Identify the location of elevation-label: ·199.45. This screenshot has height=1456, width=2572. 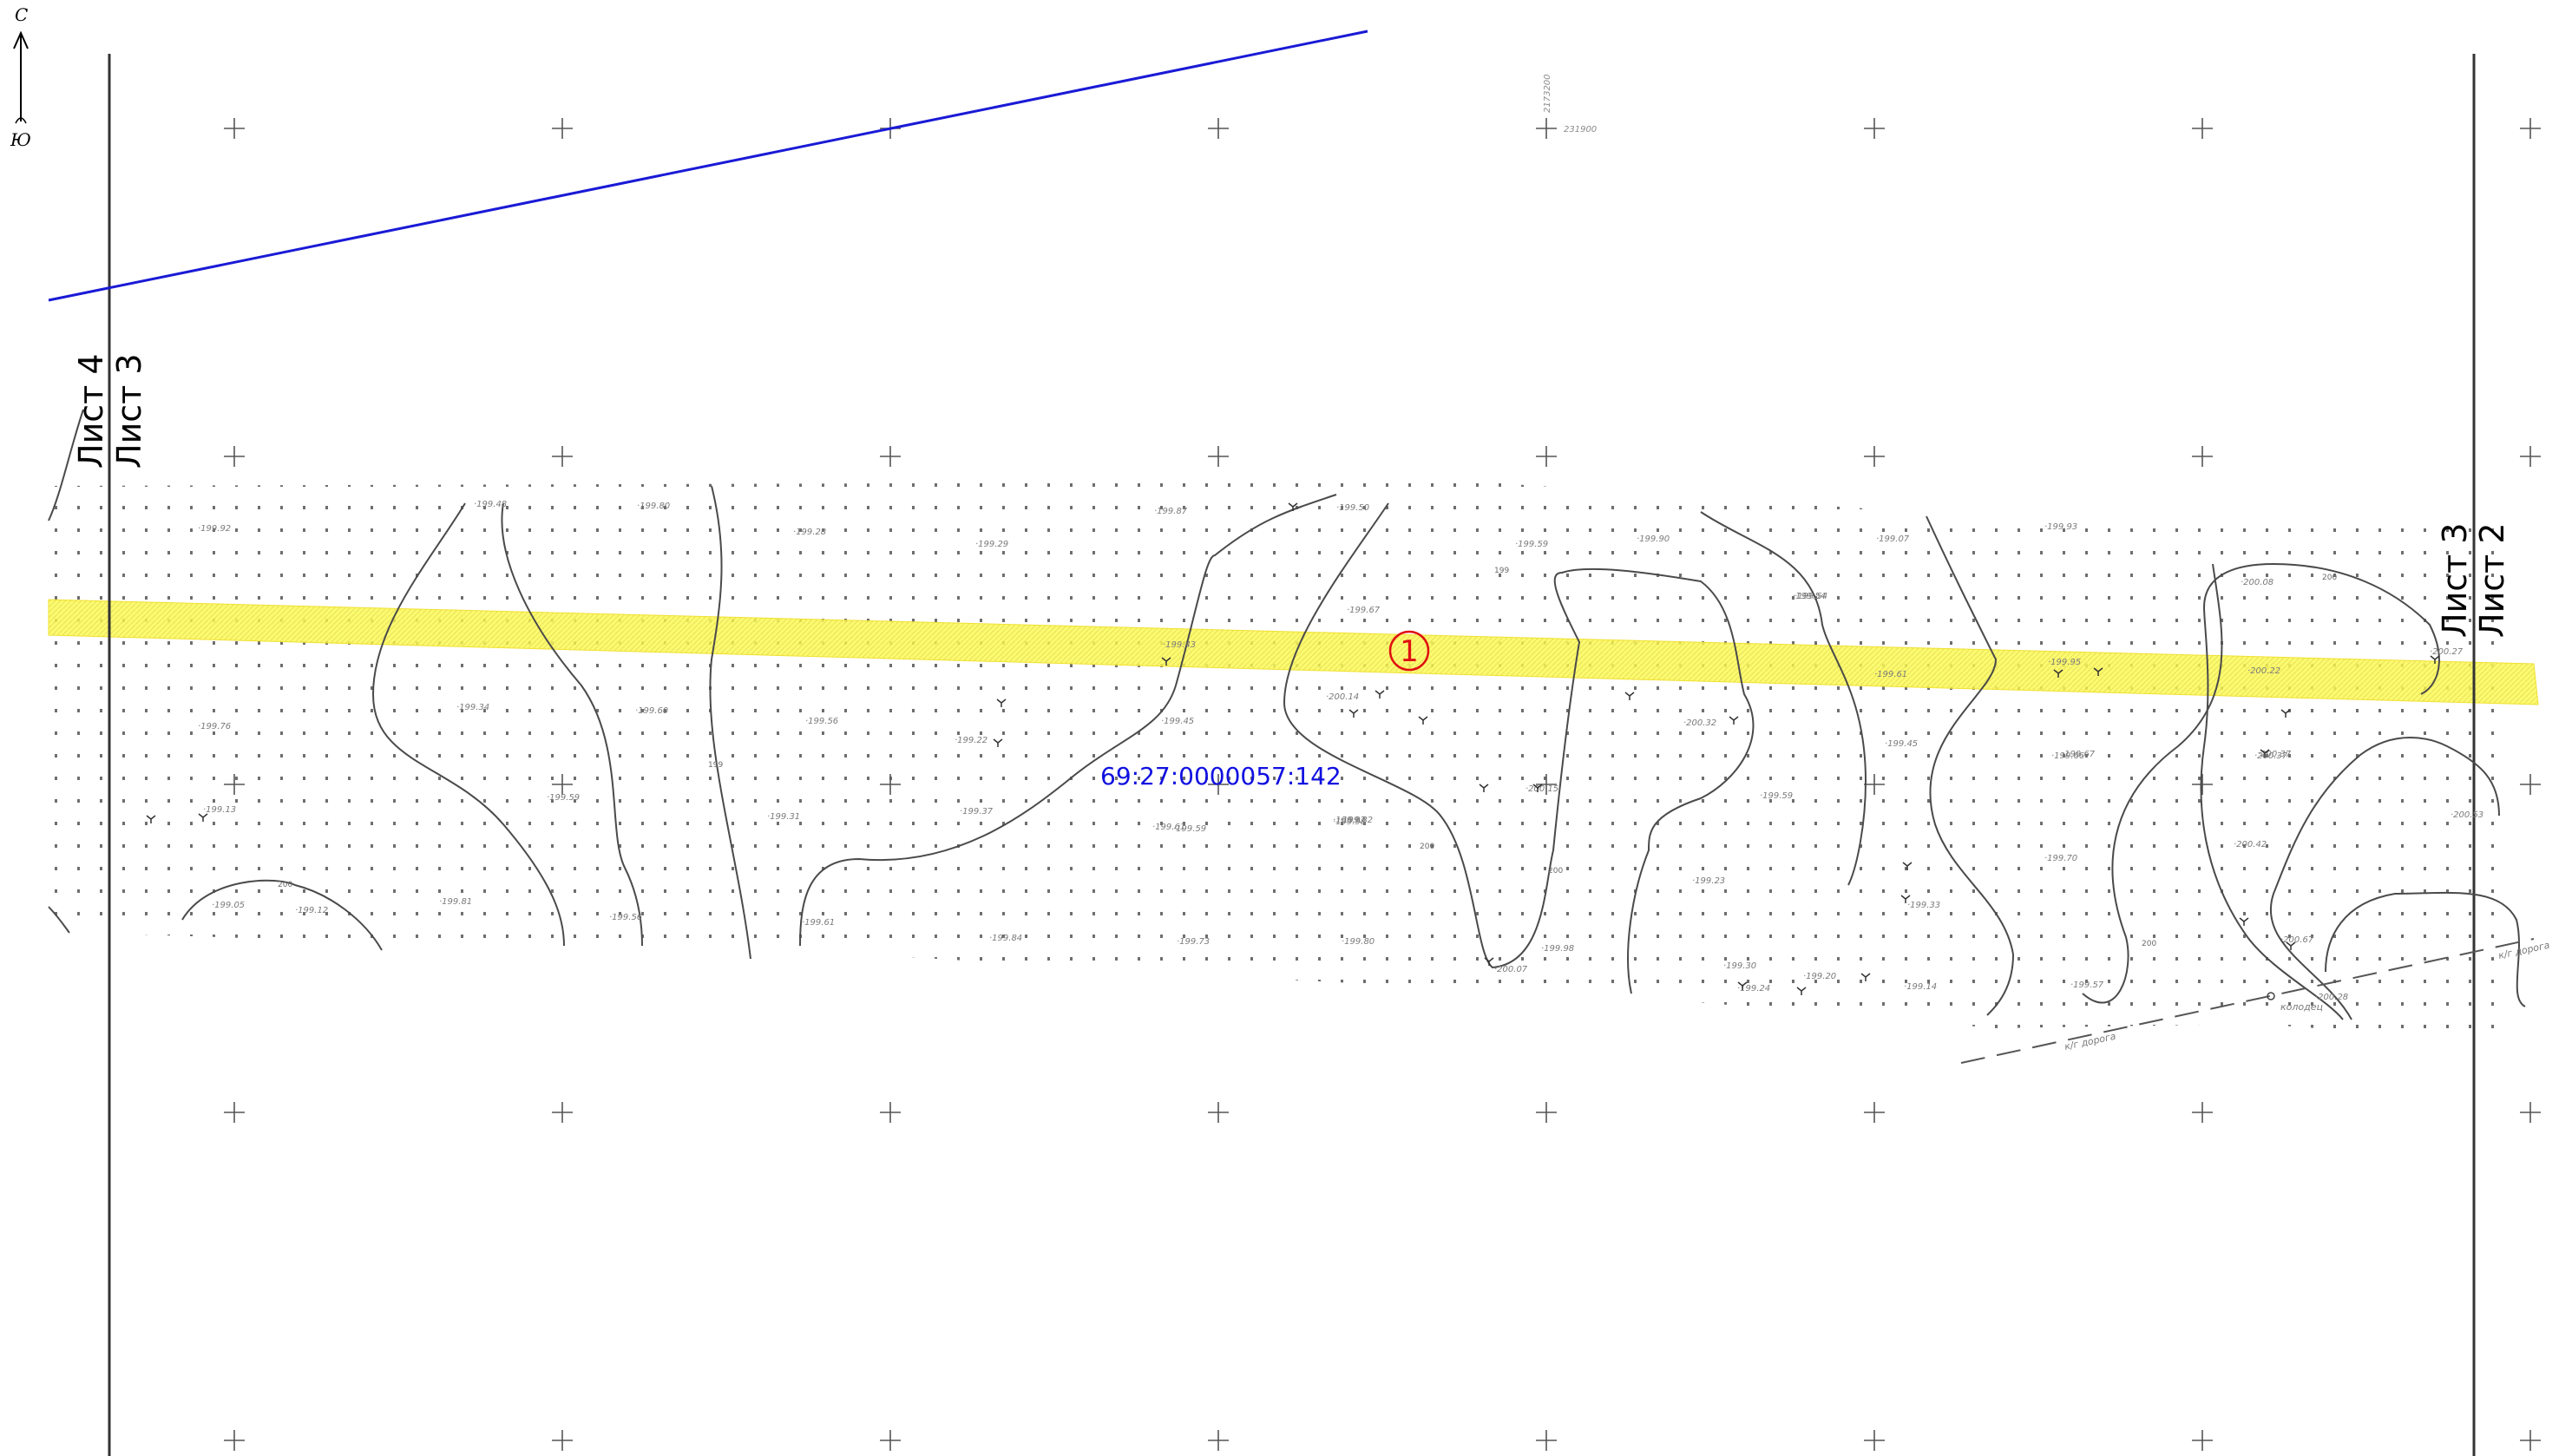
(1177, 721).